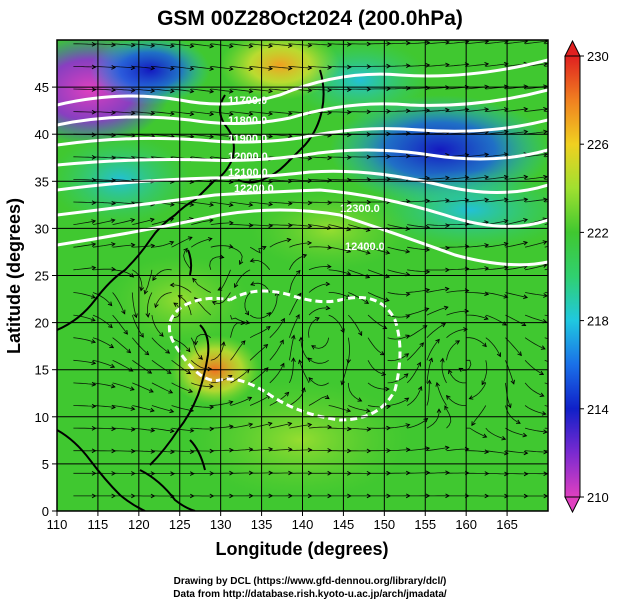  Describe the element at coordinates (136, 255) in the screenshot. I see `asia-coastline` at that location.